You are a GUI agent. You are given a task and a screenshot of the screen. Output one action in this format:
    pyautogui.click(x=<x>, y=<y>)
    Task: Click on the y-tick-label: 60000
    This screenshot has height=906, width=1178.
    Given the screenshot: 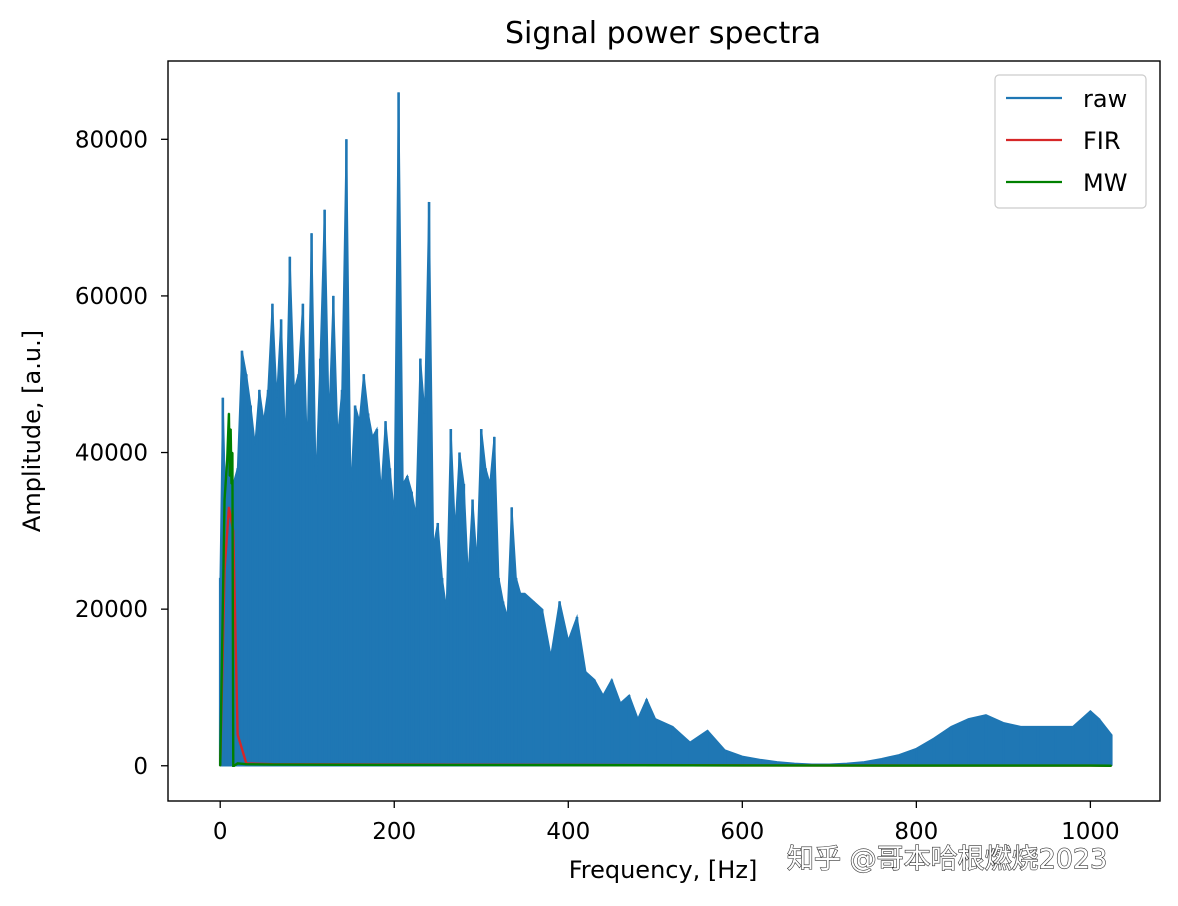 What is the action you would take?
    pyautogui.click(x=111, y=297)
    